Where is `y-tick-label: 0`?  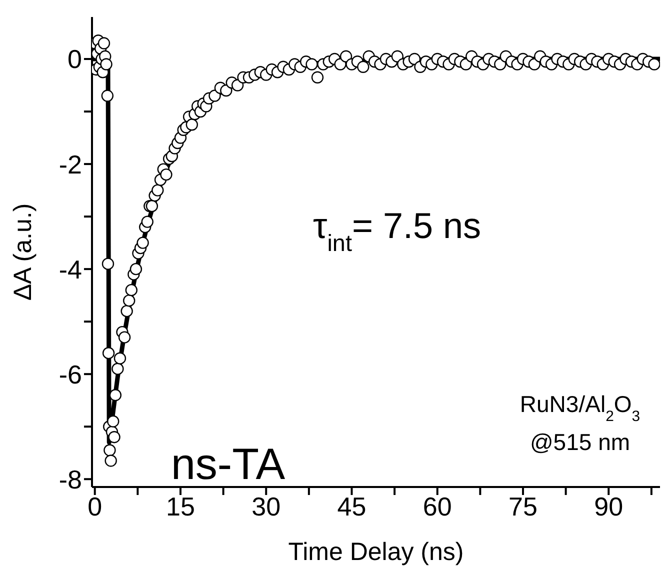 y-tick-label: 0 is located at coordinates (75, 59).